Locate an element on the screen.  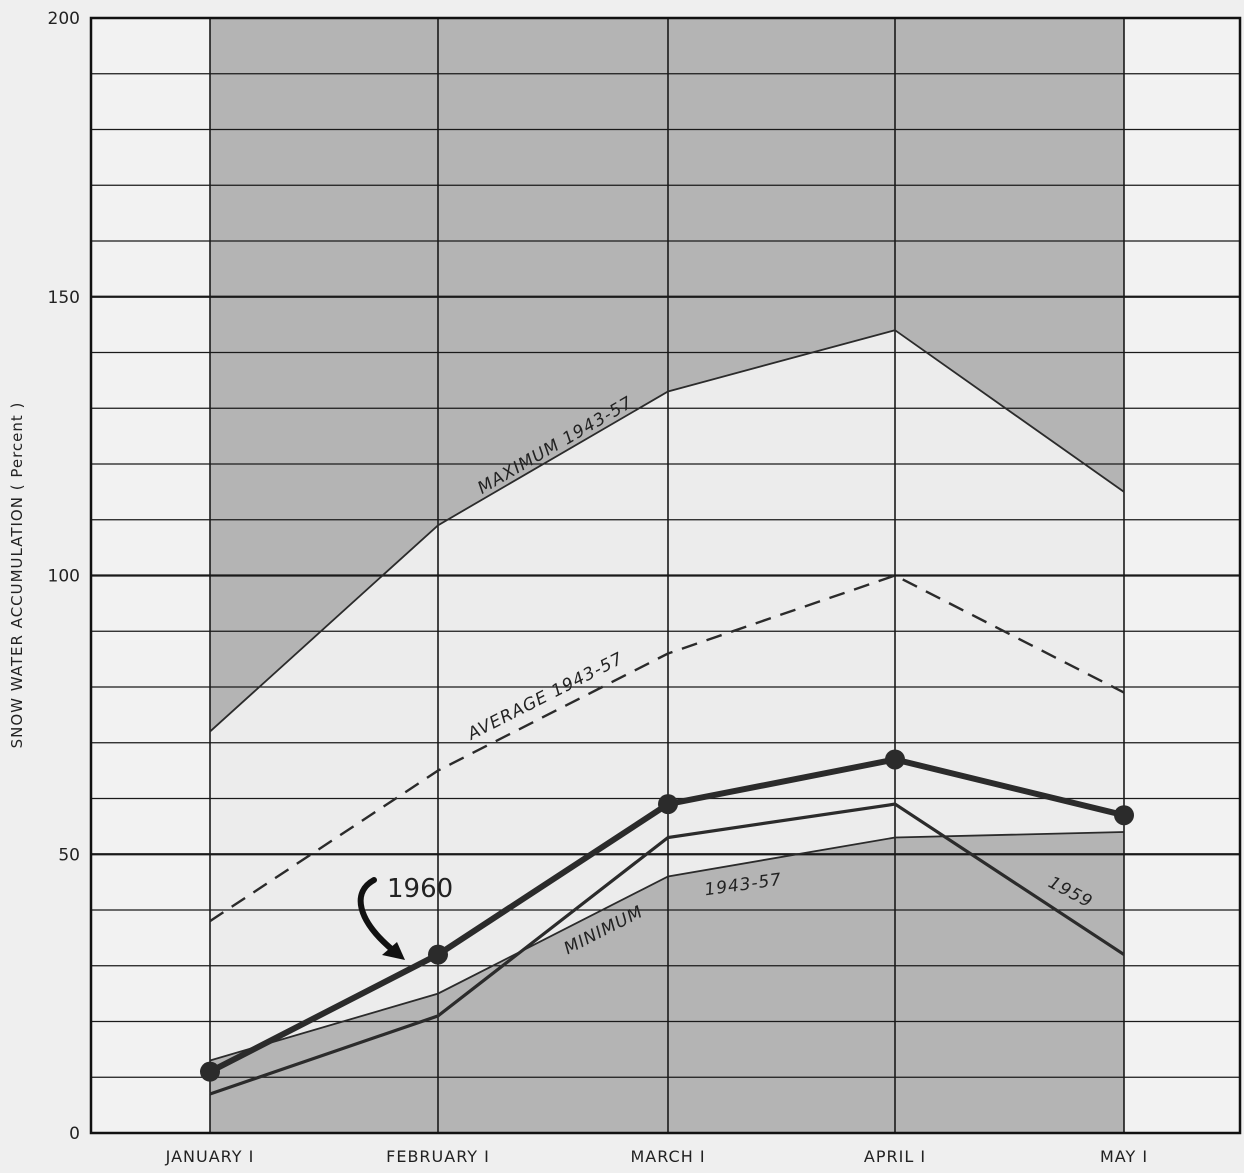
x-tick-label: APRIL I is located at coordinates (895, 1156).